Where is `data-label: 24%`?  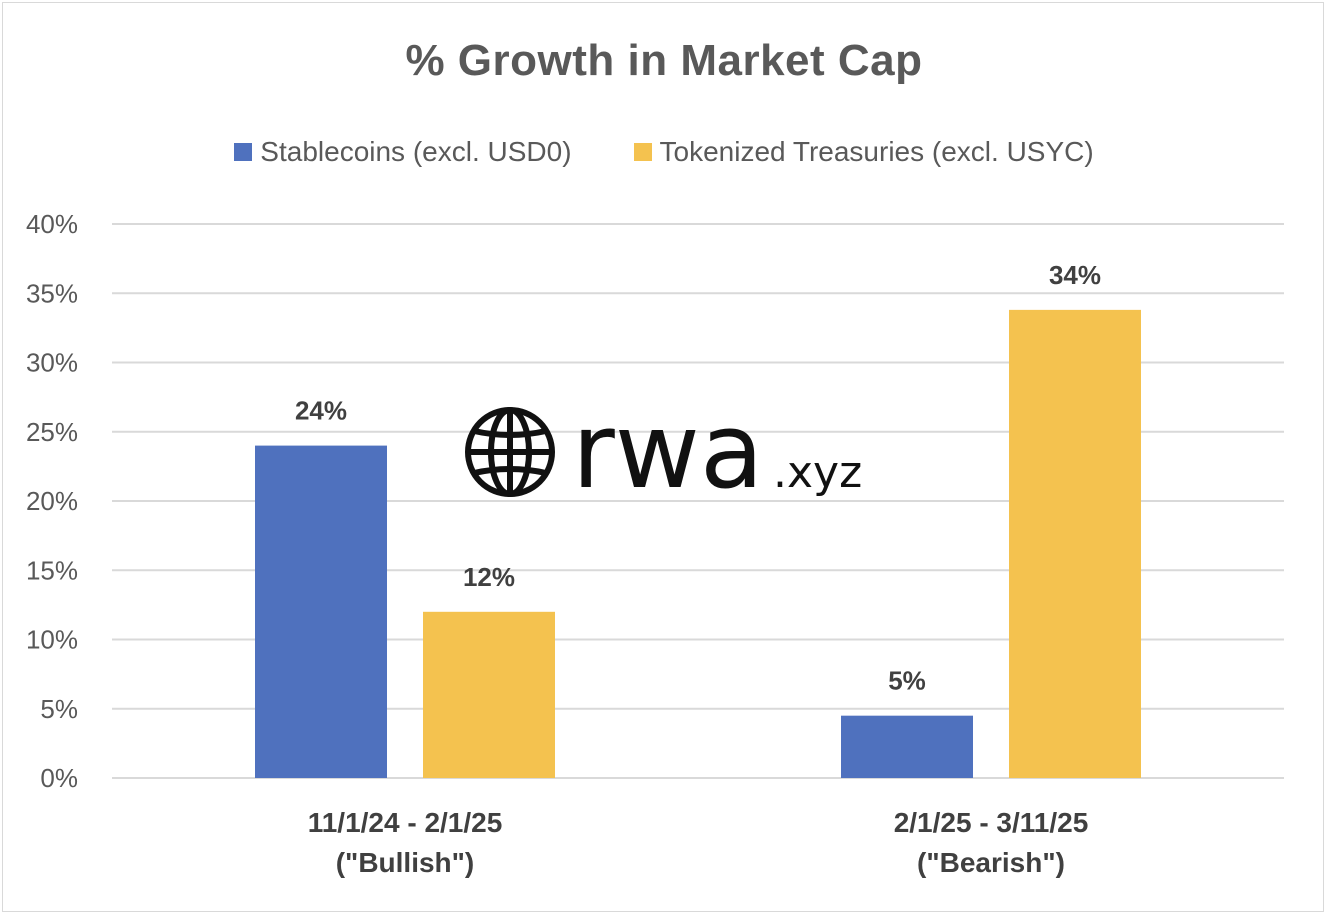 data-label: 24% is located at coordinates (321, 411).